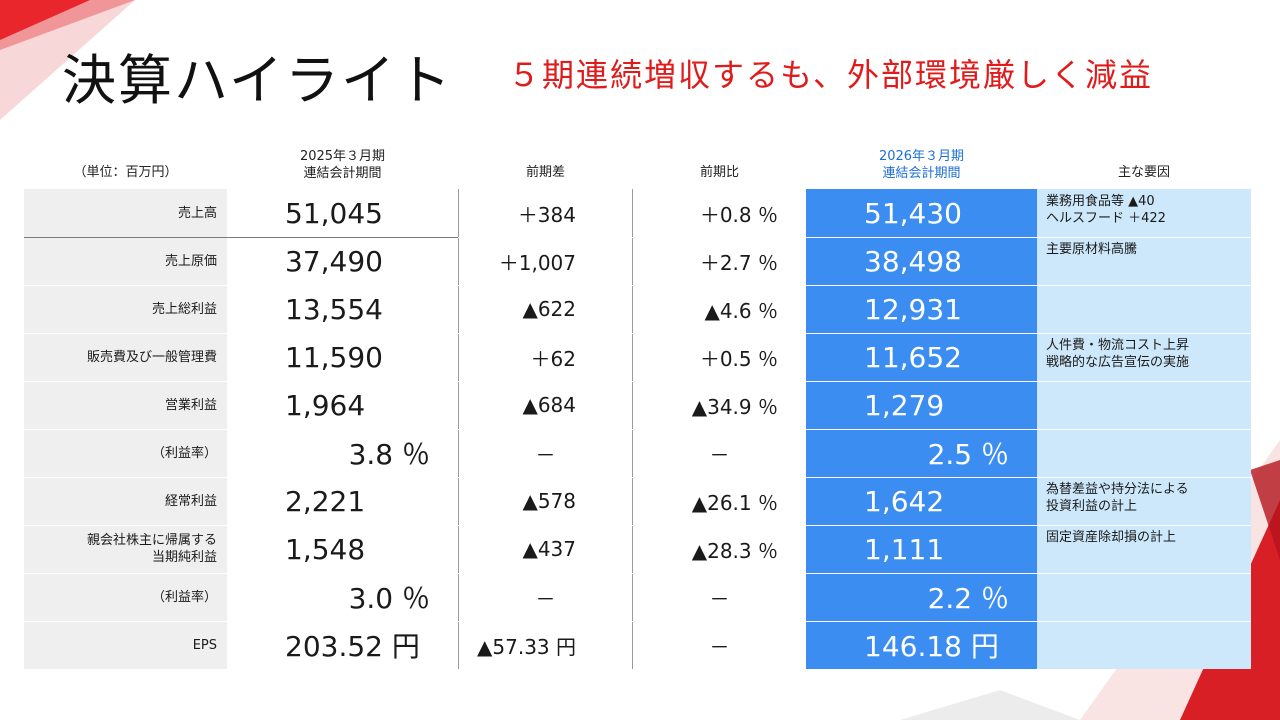 The width and height of the screenshot is (1280, 720). I want to click on first-row-divider, so click(241, 237).